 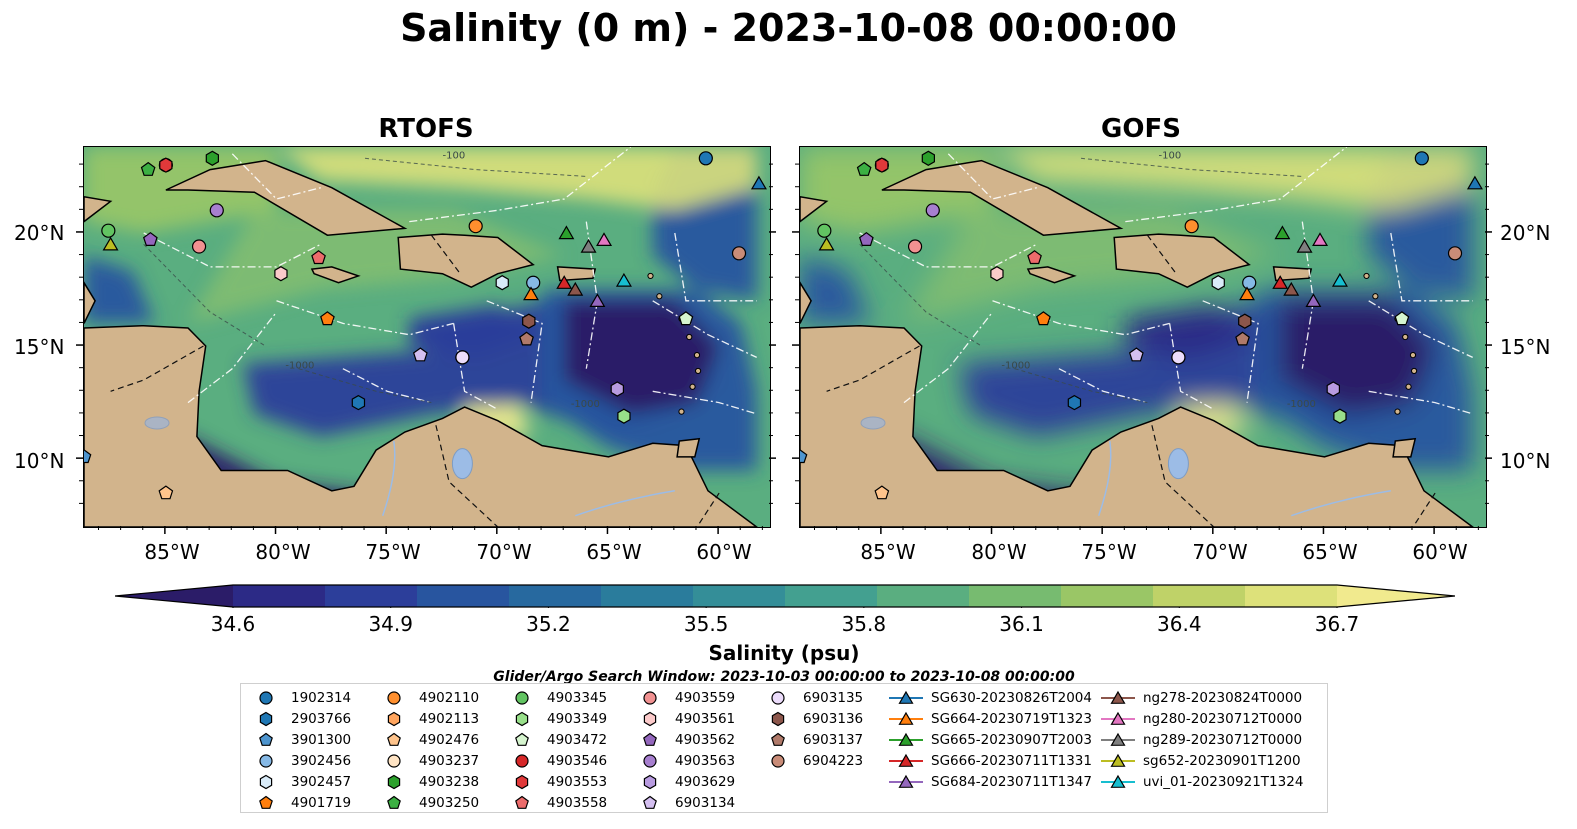 I want to click on legend-label: SG665-20230907T2003, so click(x=1011, y=740).